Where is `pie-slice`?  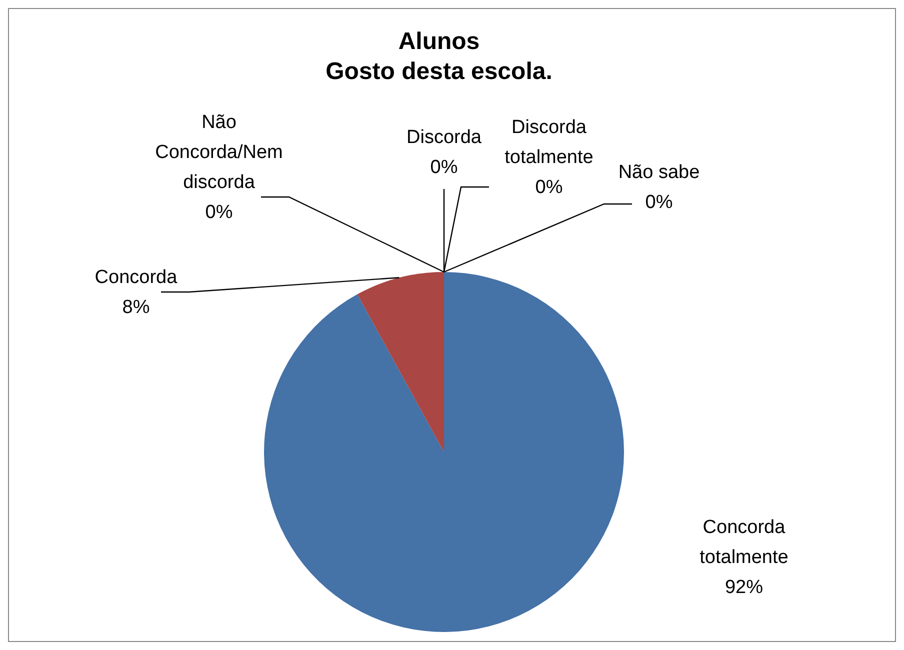 pie-slice is located at coordinates (400, 362).